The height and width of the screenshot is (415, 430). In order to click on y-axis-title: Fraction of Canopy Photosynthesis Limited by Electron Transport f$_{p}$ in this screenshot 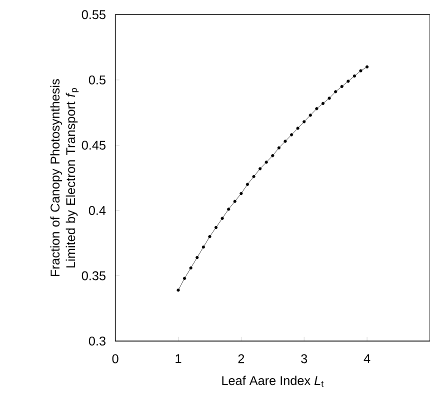, I will do `click(64, 177)`.